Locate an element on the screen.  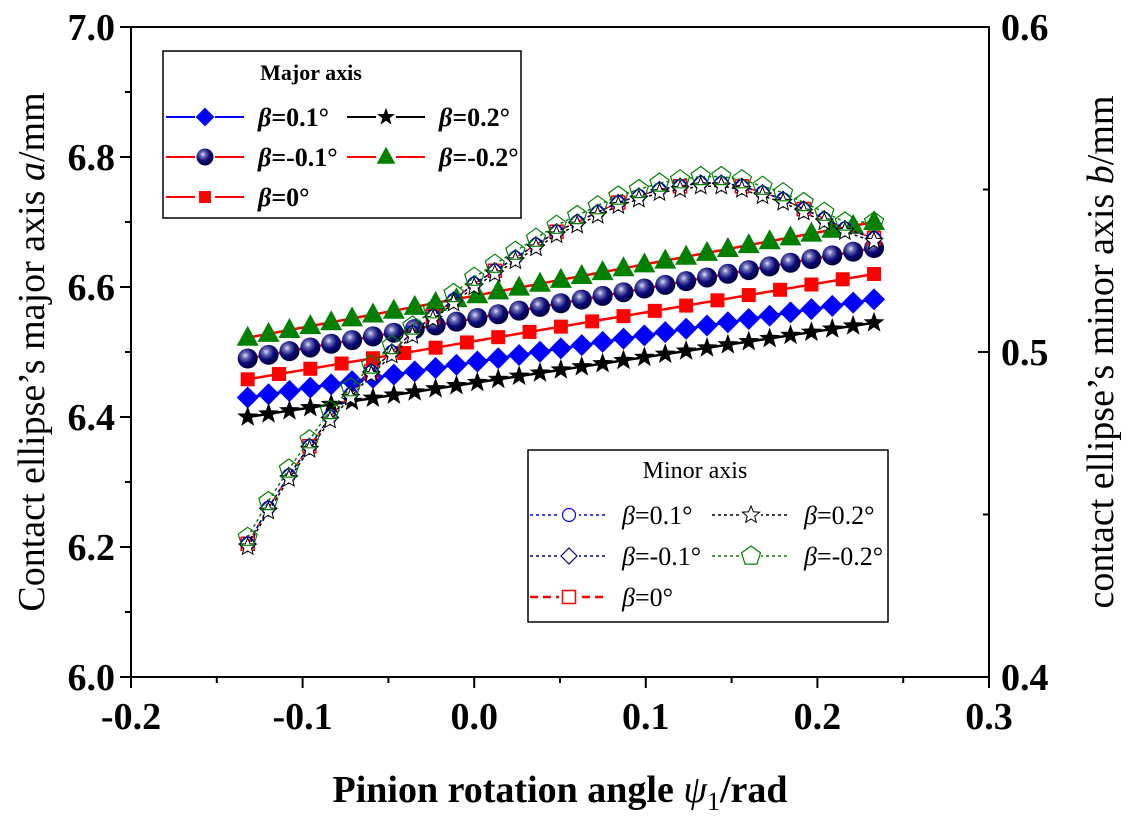
x-axis-title-prefix: Pinion rotation angle is located at coordinates (507, 790).